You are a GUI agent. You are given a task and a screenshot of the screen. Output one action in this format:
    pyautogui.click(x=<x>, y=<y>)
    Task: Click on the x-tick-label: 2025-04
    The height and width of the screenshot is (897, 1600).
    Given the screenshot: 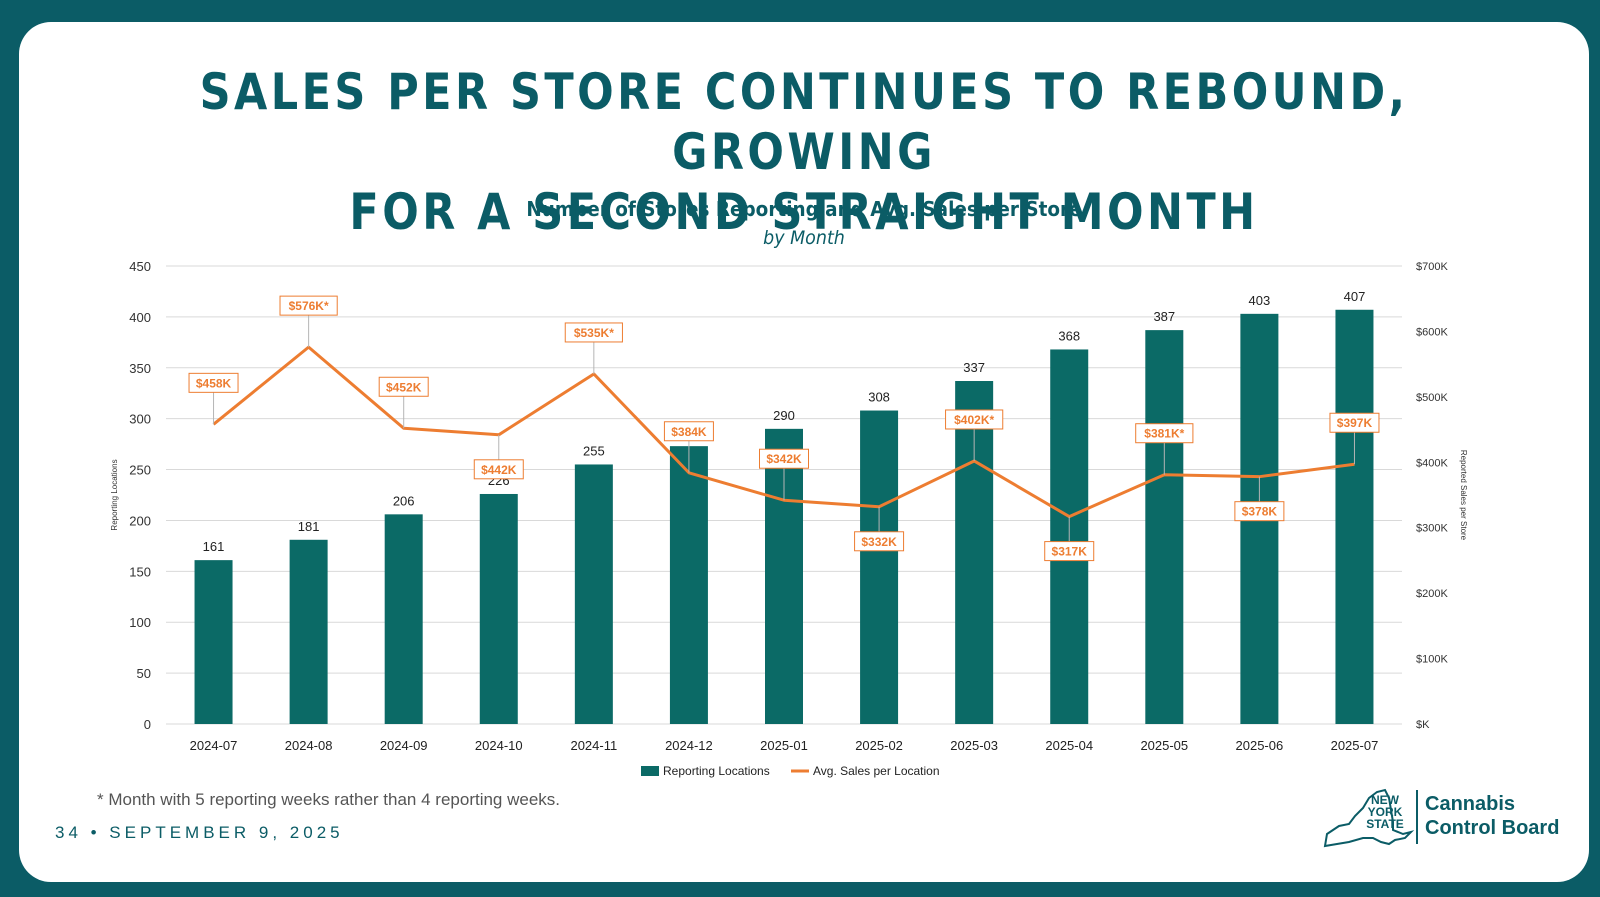 What is the action you would take?
    pyautogui.click(x=1069, y=745)
    